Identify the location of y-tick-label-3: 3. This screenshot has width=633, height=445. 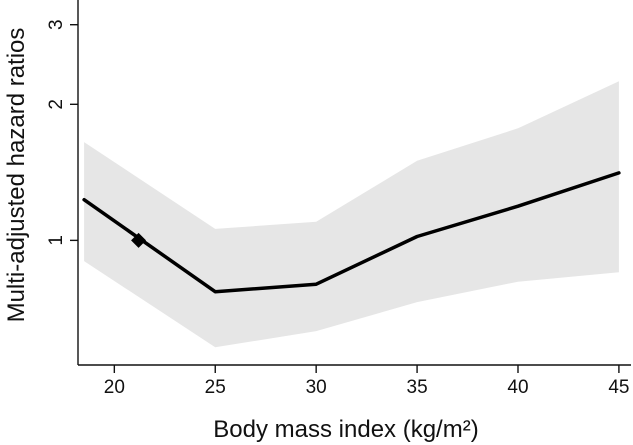
(56, 24).